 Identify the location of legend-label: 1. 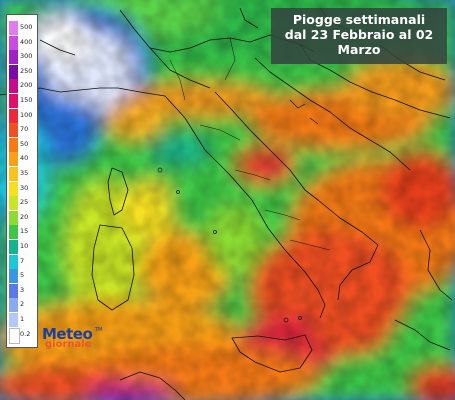
(22, 319).